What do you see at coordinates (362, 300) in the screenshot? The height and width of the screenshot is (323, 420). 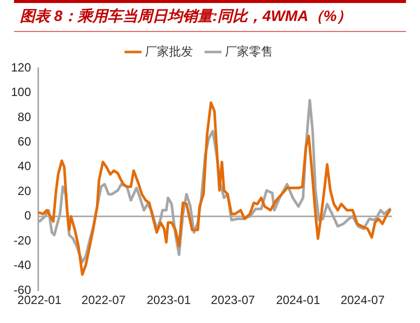 I see `x-tick-label: 2024-07` at bounding box center [362, 300].